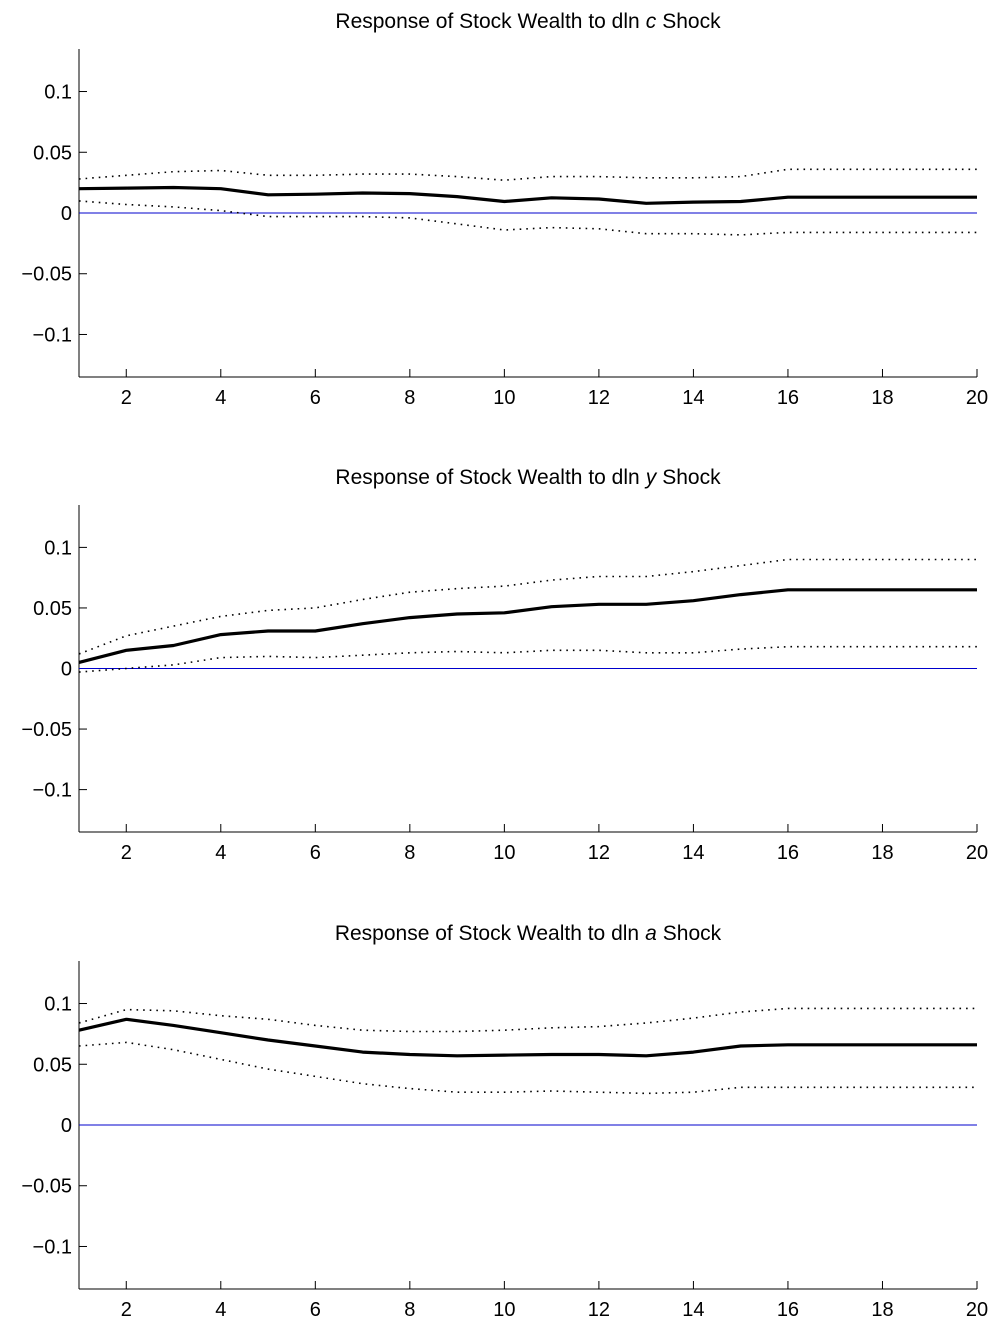  I want to click on chart-title: Response of Stock Wealth to dln a Shock, so click(528, 933).